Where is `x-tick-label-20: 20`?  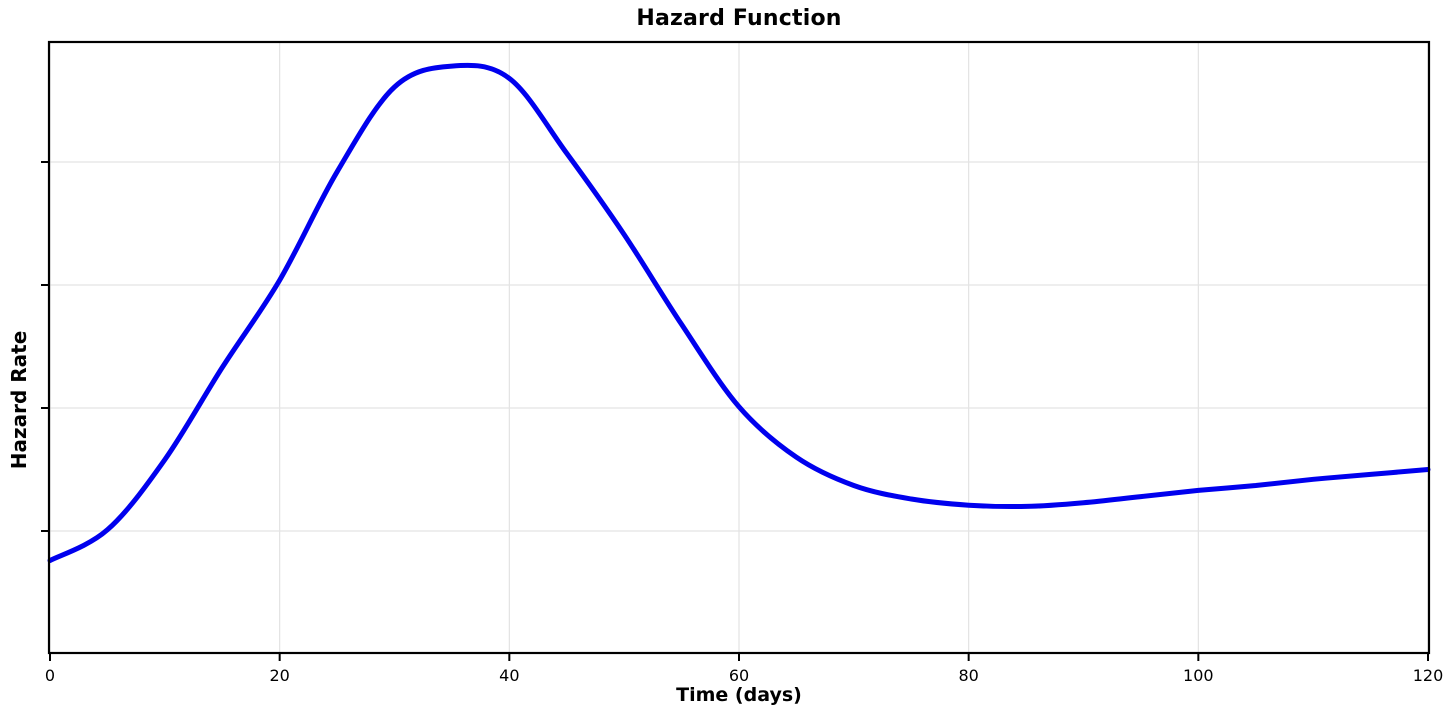 x-tick-label-20: 20 is located at coordinates (279, 675).